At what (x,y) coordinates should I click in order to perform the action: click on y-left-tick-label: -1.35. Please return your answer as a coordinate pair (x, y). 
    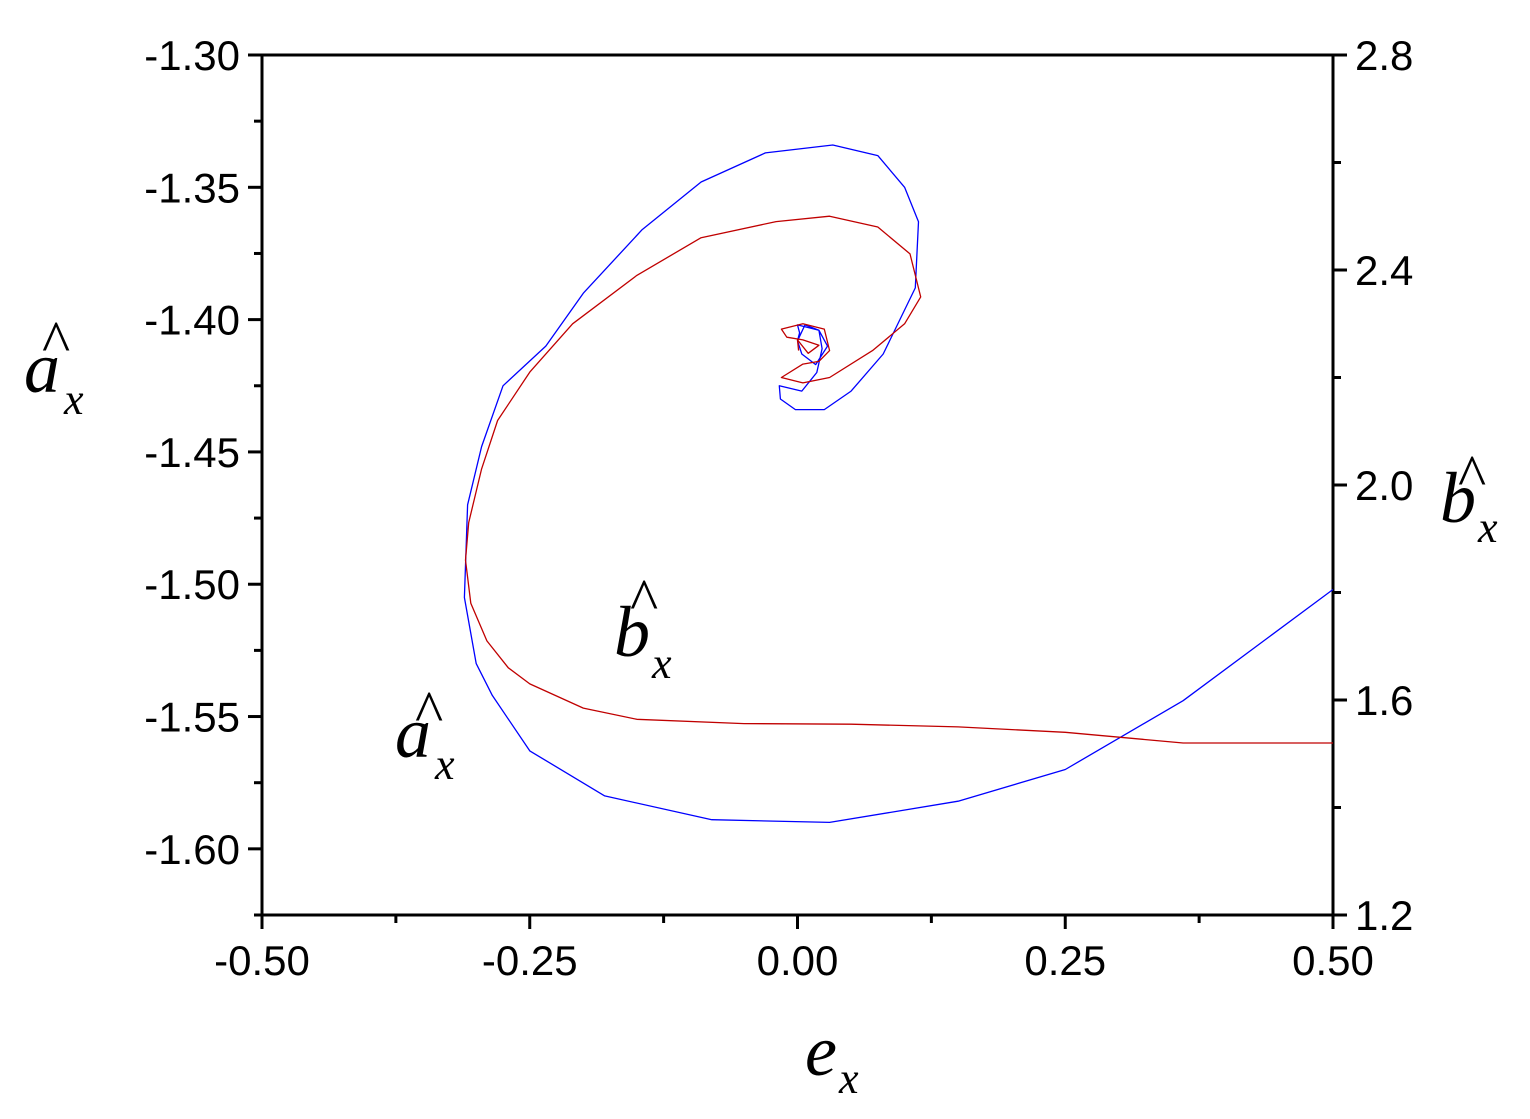
    Looking at the image, I should click on (192, 187).